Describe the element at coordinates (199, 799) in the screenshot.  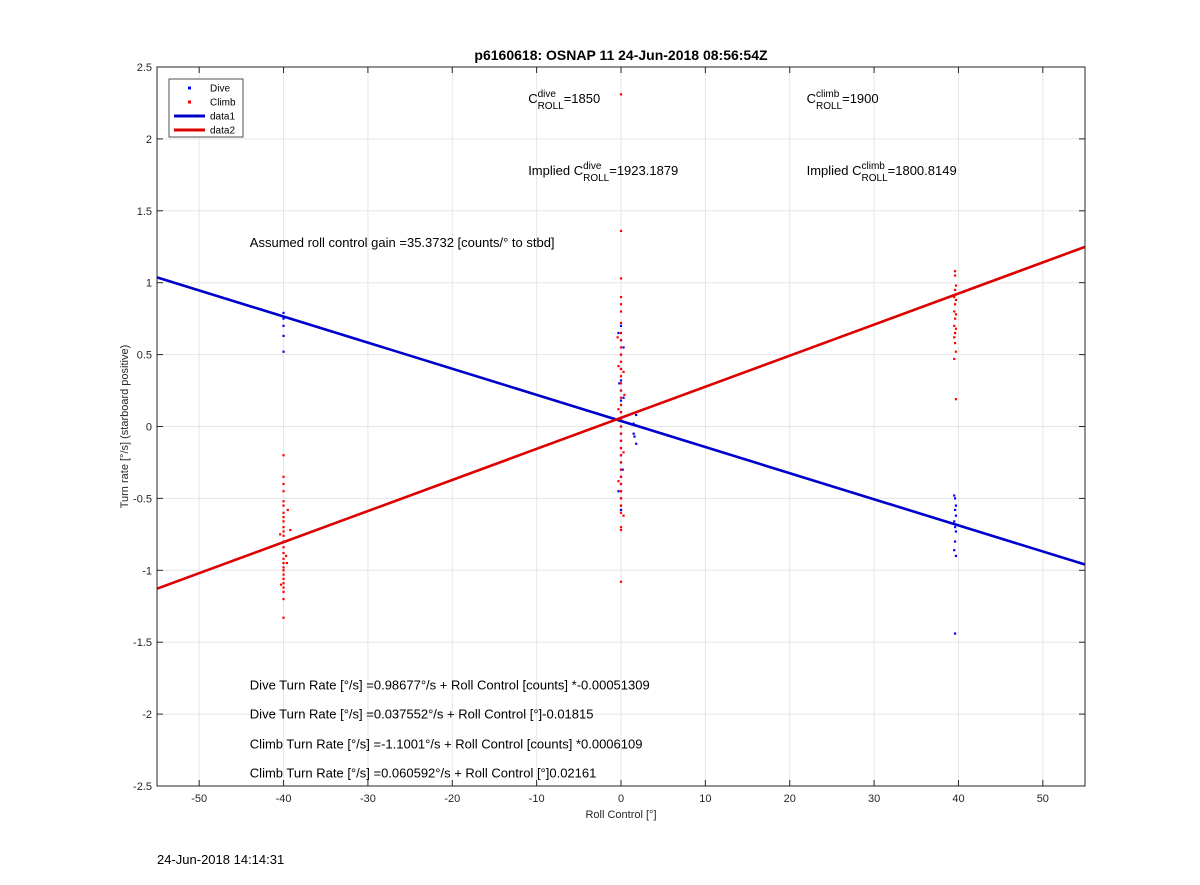
I see `x-tick-label: -50` at that location.